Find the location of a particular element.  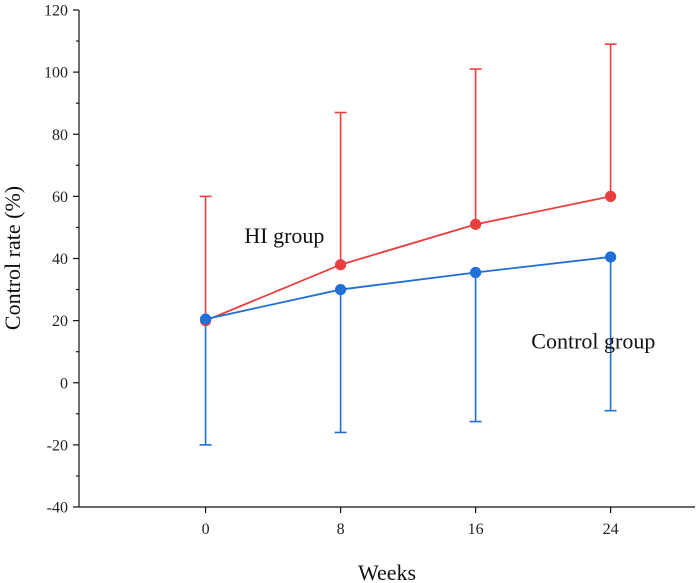

series-line-hi-group is located at coordinates (408, 258).